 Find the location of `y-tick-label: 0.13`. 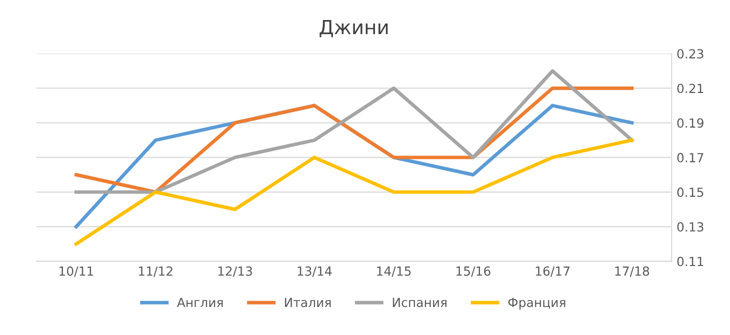

y-tick-label: 0.13 is located at coordinates (690, 227).